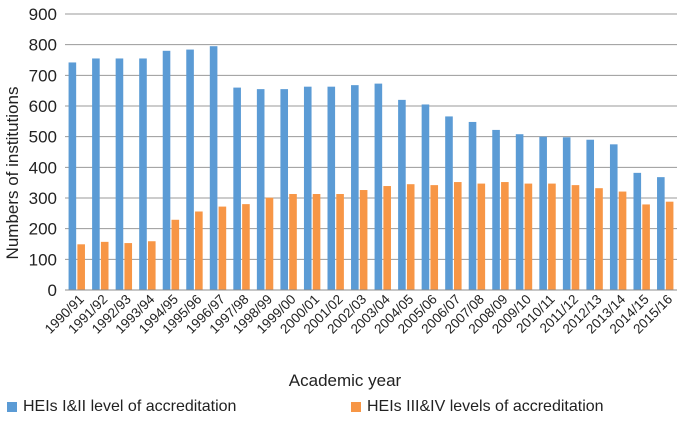 This screenshot has height=423, width=685. Describe the element at coordinates (43, 106) in the screenshot. I see `y-tick-label: 600` at that location.